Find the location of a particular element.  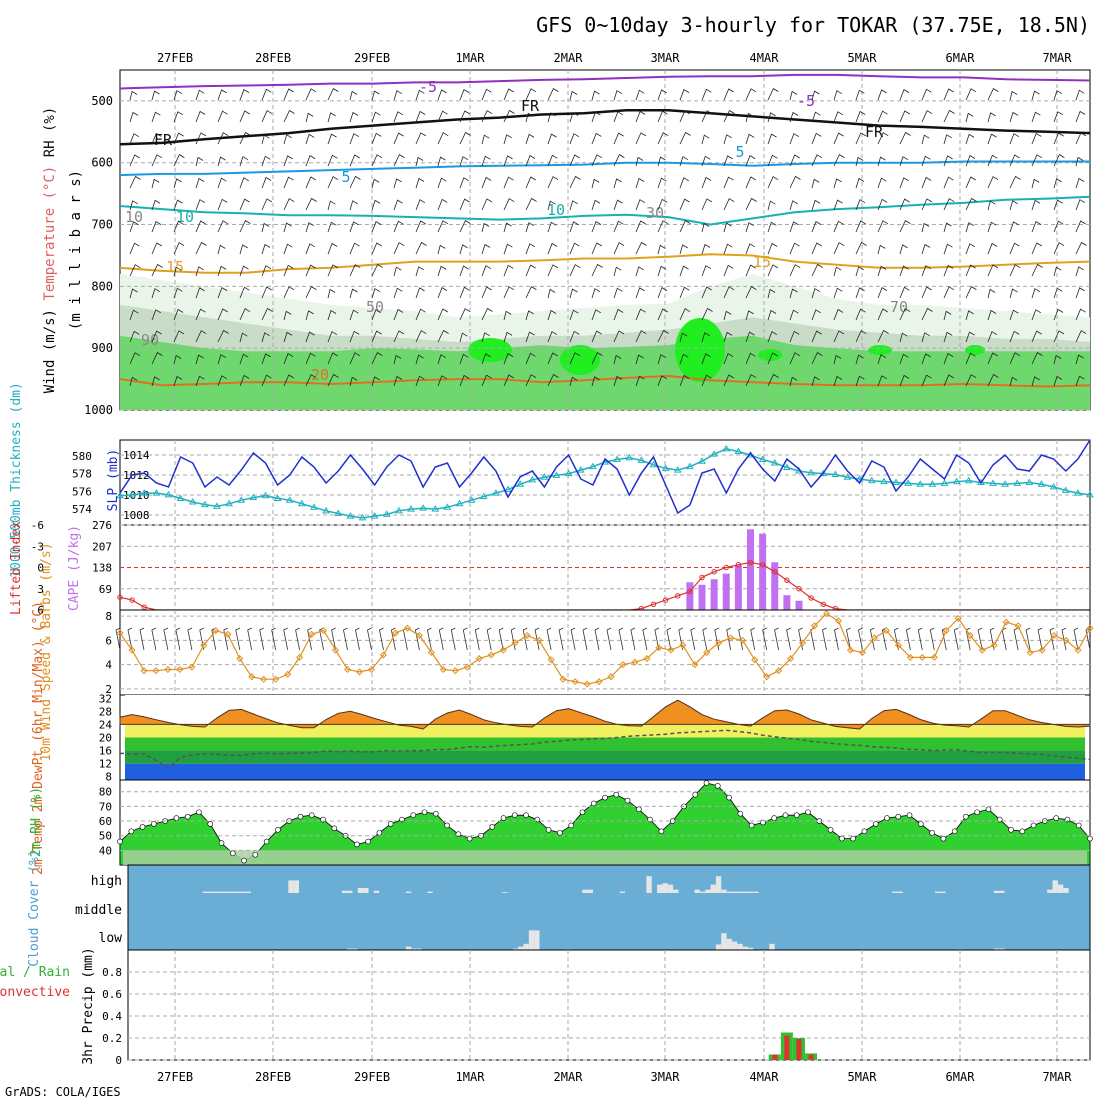

contour-label: 90 is located at coordinates (150, 340).